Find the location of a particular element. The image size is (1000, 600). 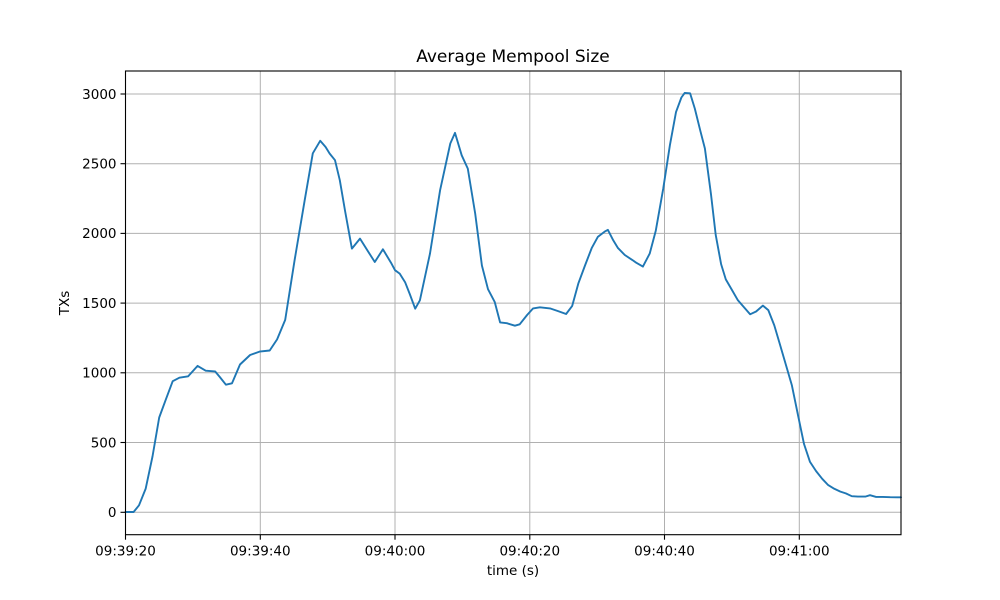

x-tick-label: 09:39:20 is located at coordinates (125, 552).